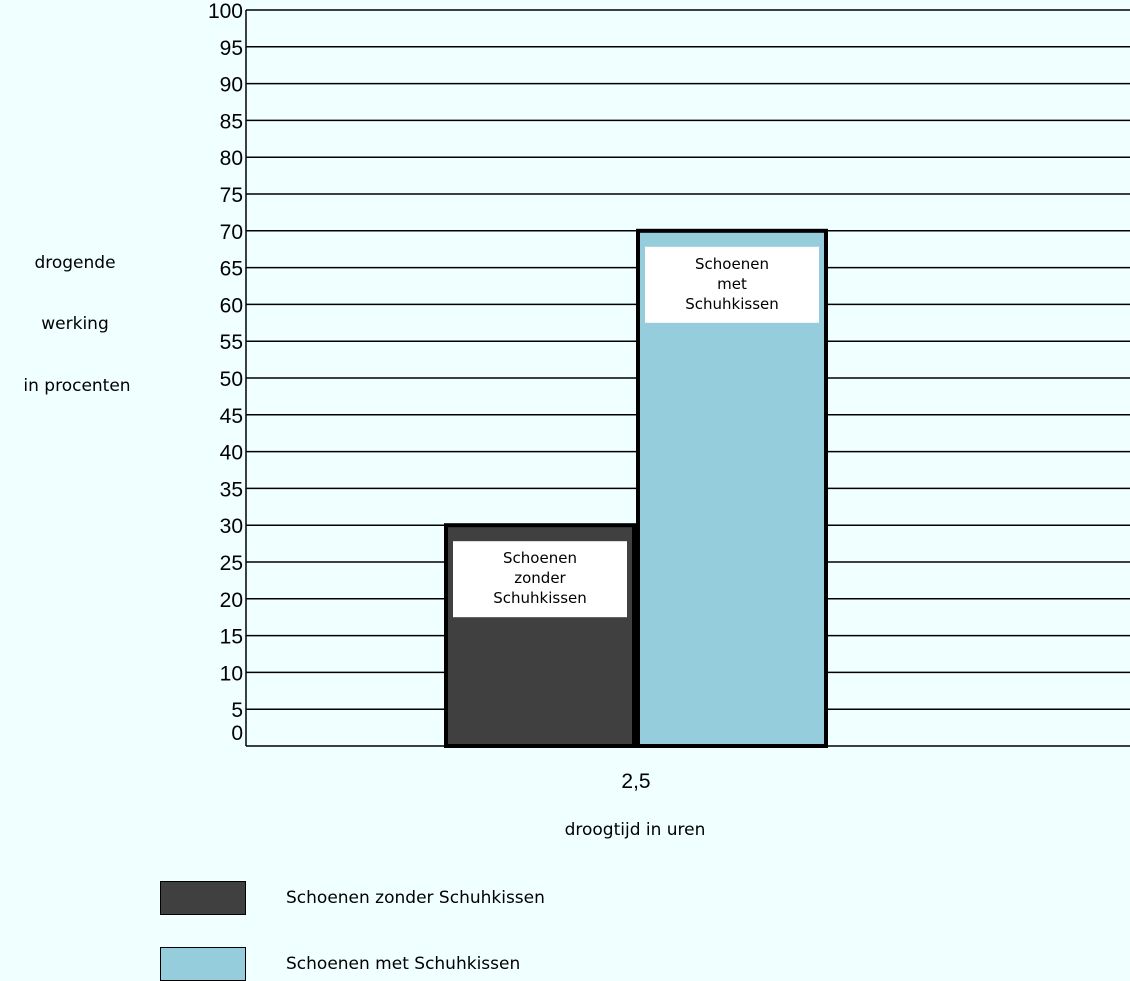 The height and width of the screenshot is (981, 1130). I want to click on x-tick-labels: 2,5, so click(635, 781).